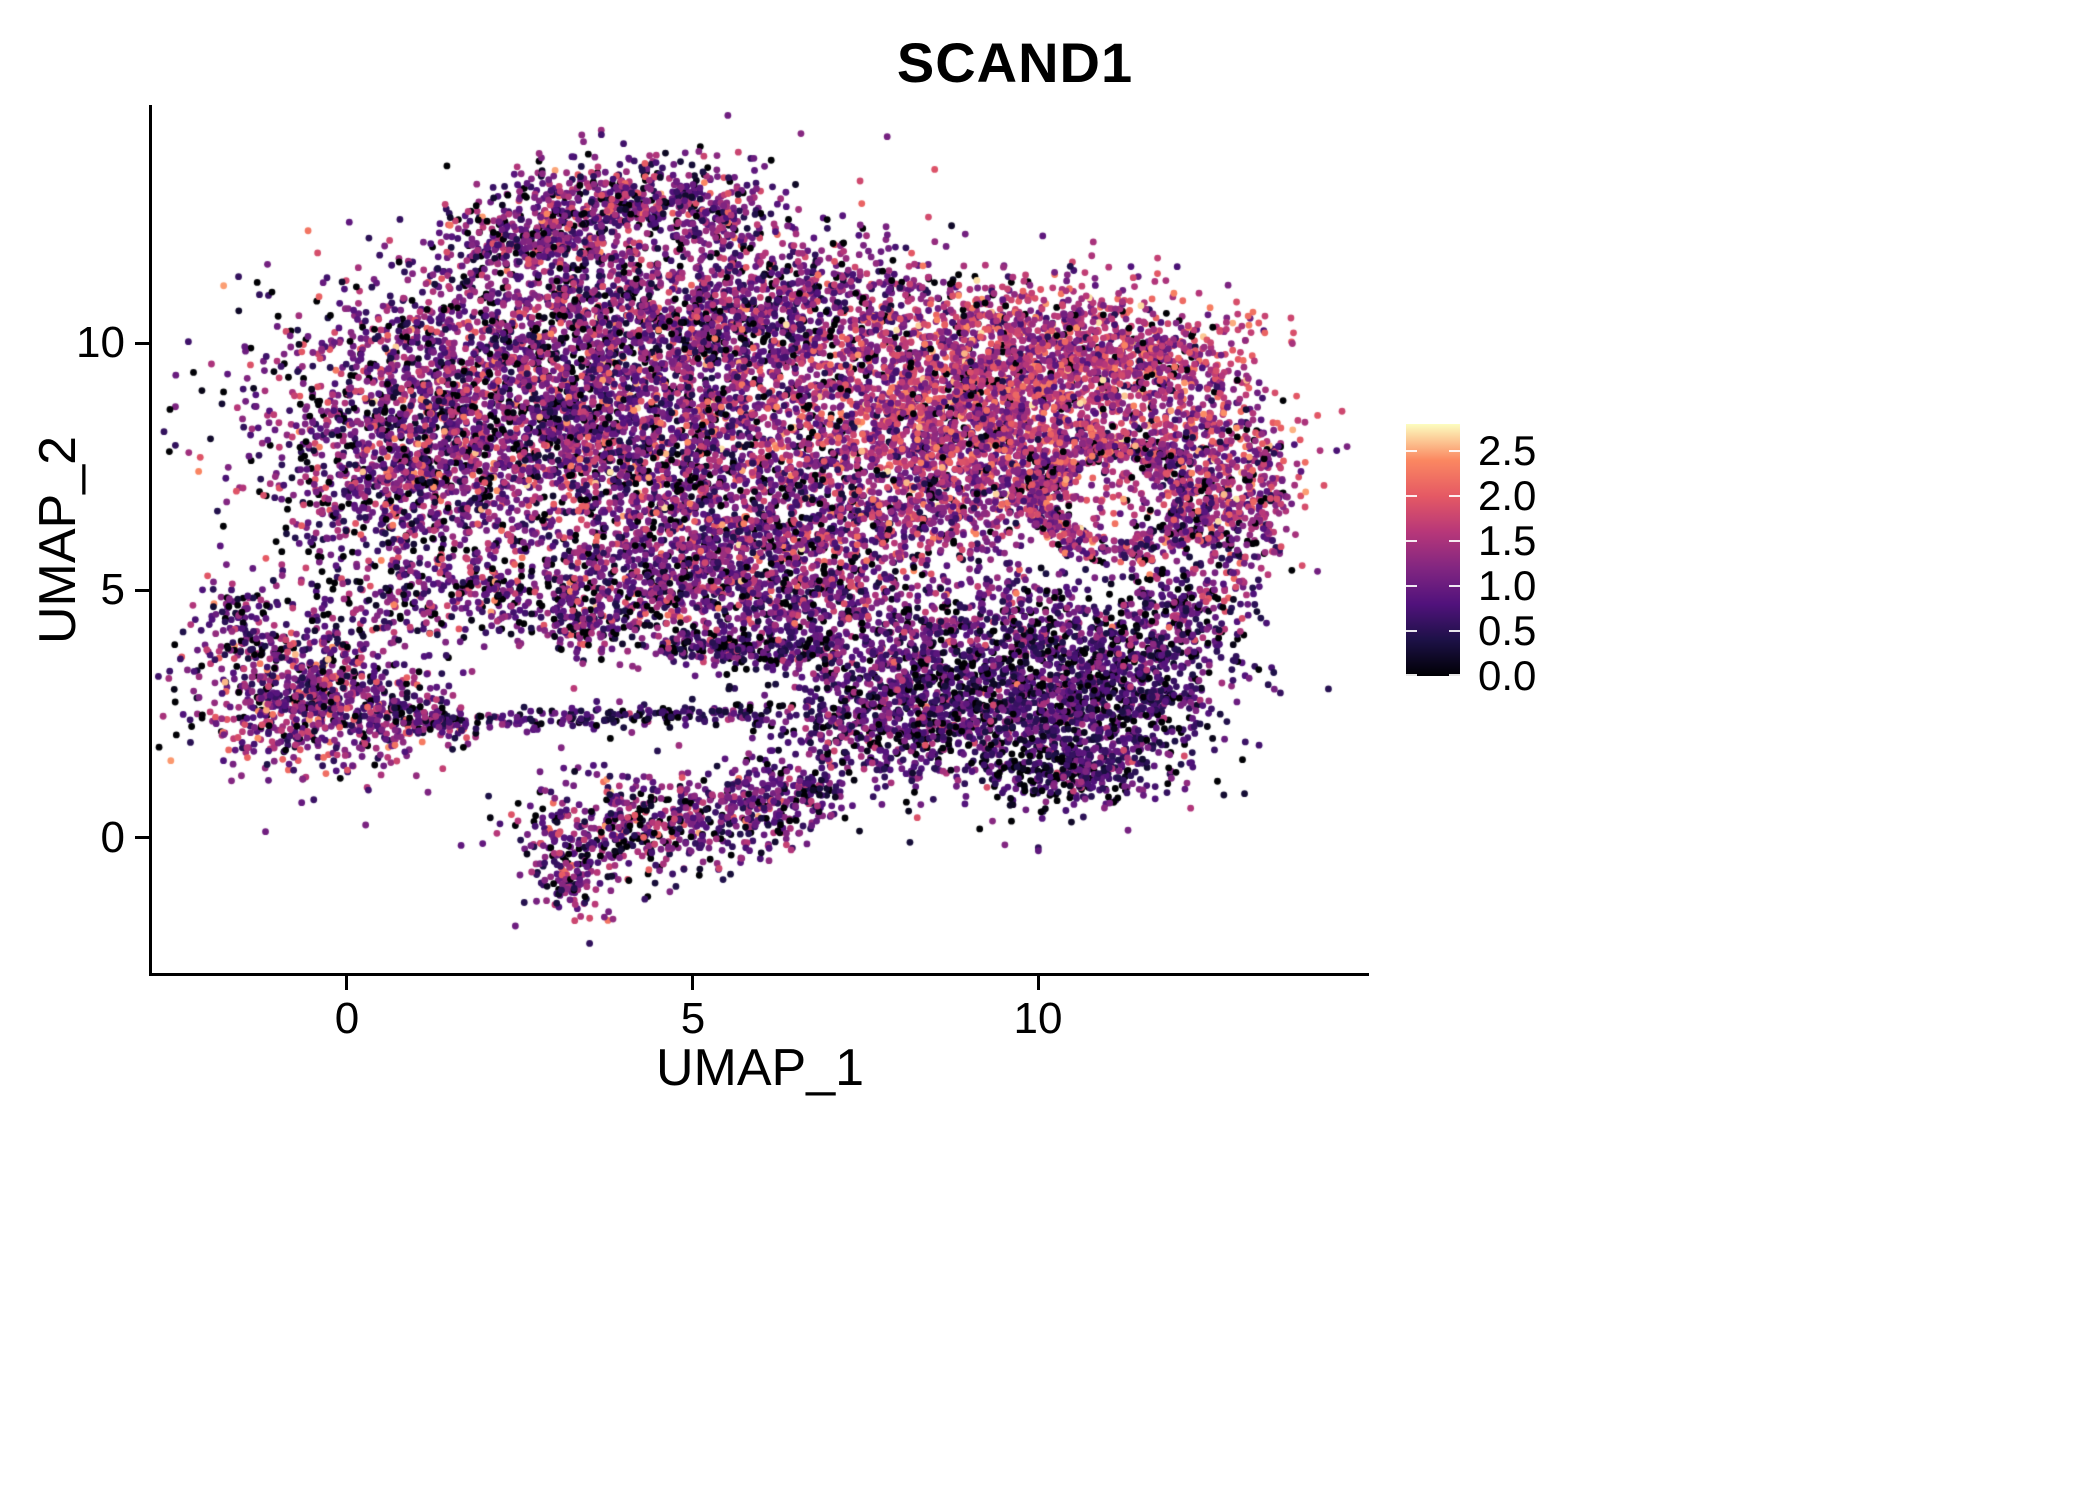  Describe the element at coordinates (1507, 675) in the screenshot. I see `colorbar-tick-label: 0.0` at that location.